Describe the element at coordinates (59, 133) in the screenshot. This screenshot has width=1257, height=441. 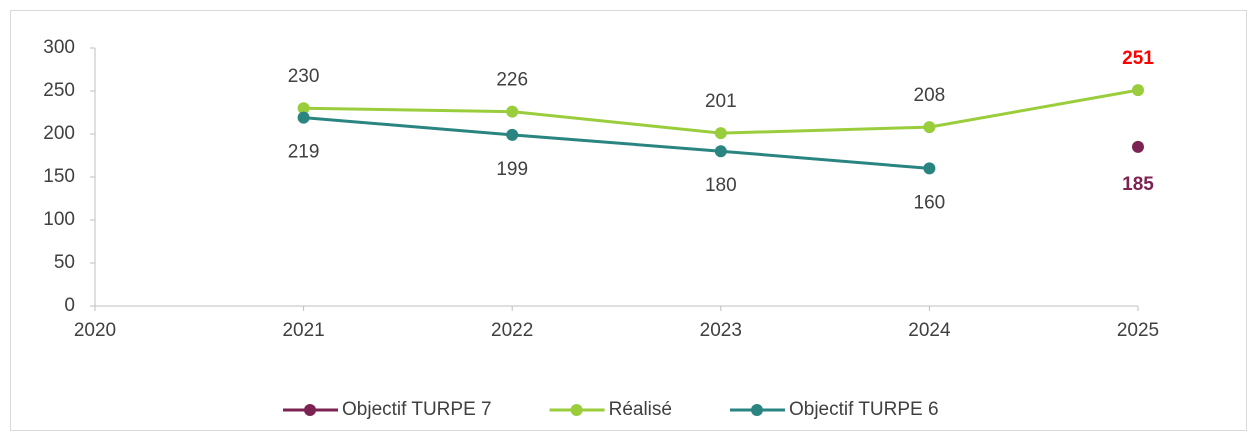
I see `y-tick-label: 200` at that location.